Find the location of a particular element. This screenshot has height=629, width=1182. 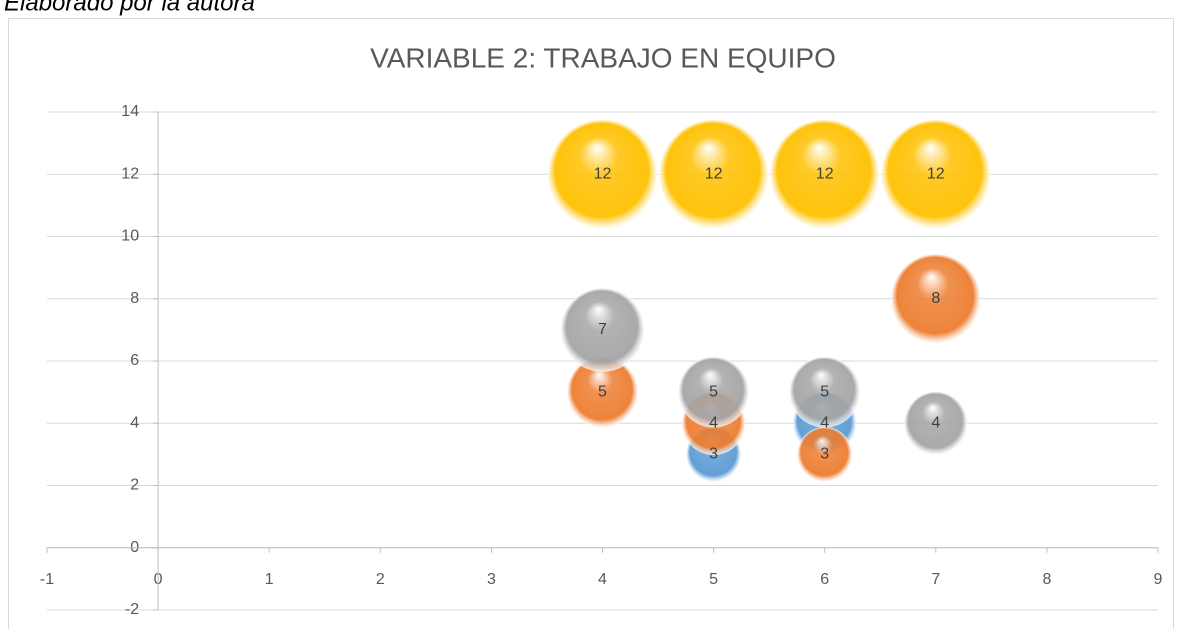

data-label: 8 is located at coordinates (935, 298).